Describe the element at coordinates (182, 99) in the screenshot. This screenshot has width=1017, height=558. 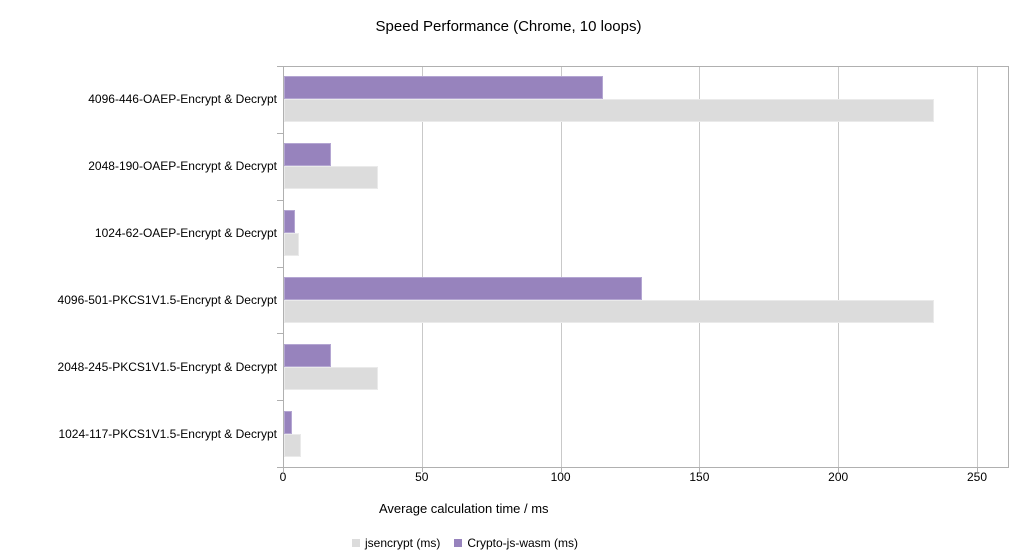
I see `y-category-label: 4096-446-OAEP-Encrypt & Decrypt` at that location.